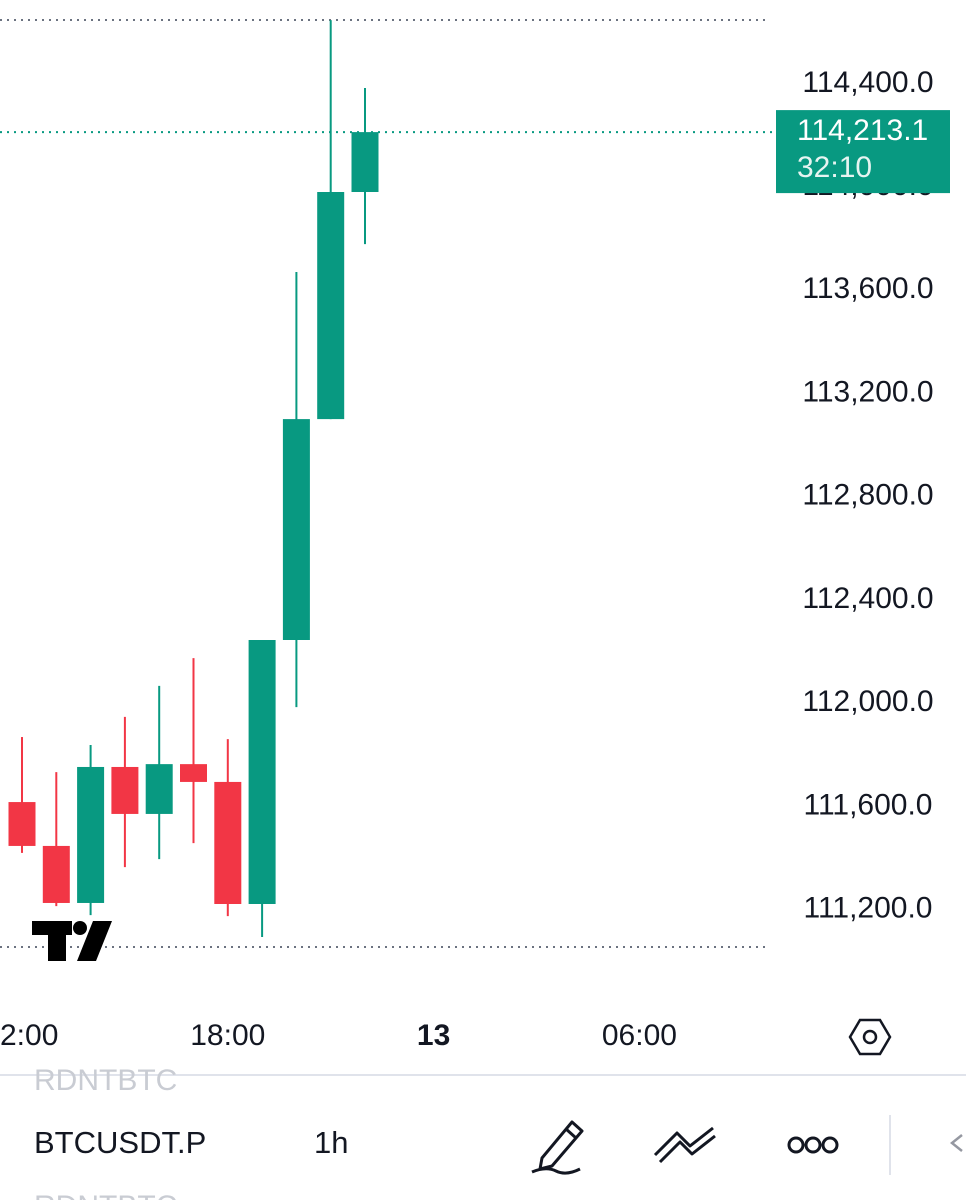 This screenshot has width=966, height=1200. I want to click on interval-button: 1h, so click(331, 1142).